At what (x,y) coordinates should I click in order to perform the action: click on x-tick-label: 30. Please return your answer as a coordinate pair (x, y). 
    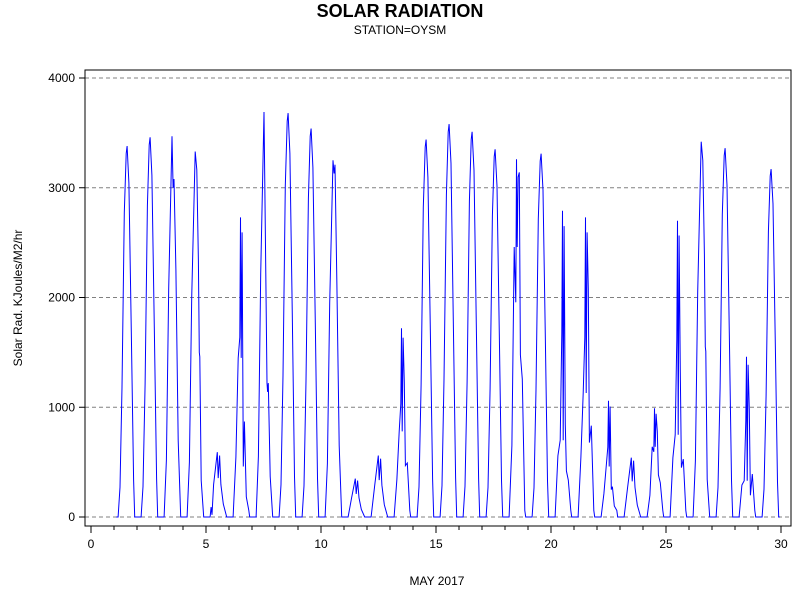
    Looking at the image, I should click on (781, 544).